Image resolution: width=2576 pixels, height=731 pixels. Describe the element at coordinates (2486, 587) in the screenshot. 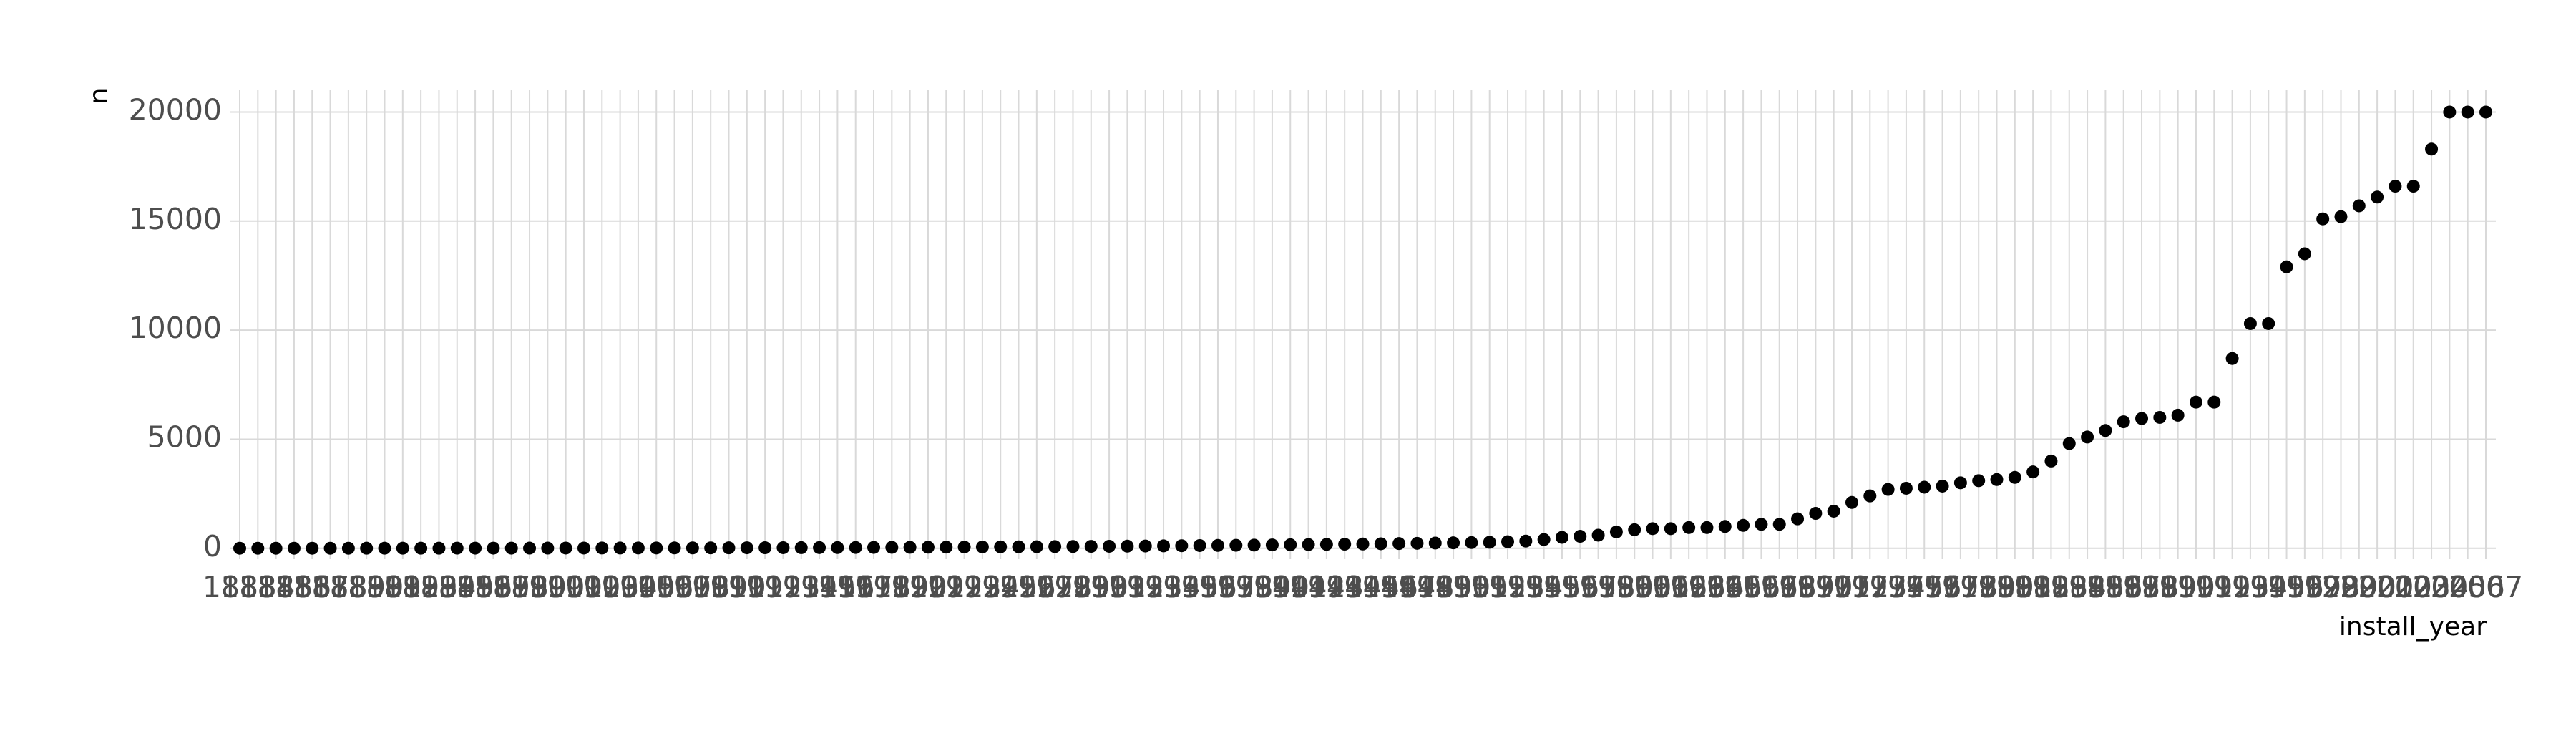

I see `x-tick-label: 2007` at that location.